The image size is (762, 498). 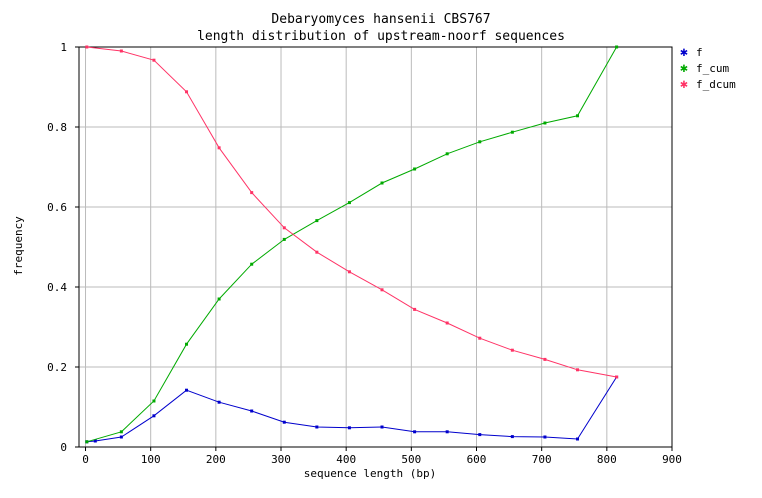 What do you see at coordinates (57, 127) in the screenshot?
I see `y-tick-label: 0.8` at bounding box center [57, 127].